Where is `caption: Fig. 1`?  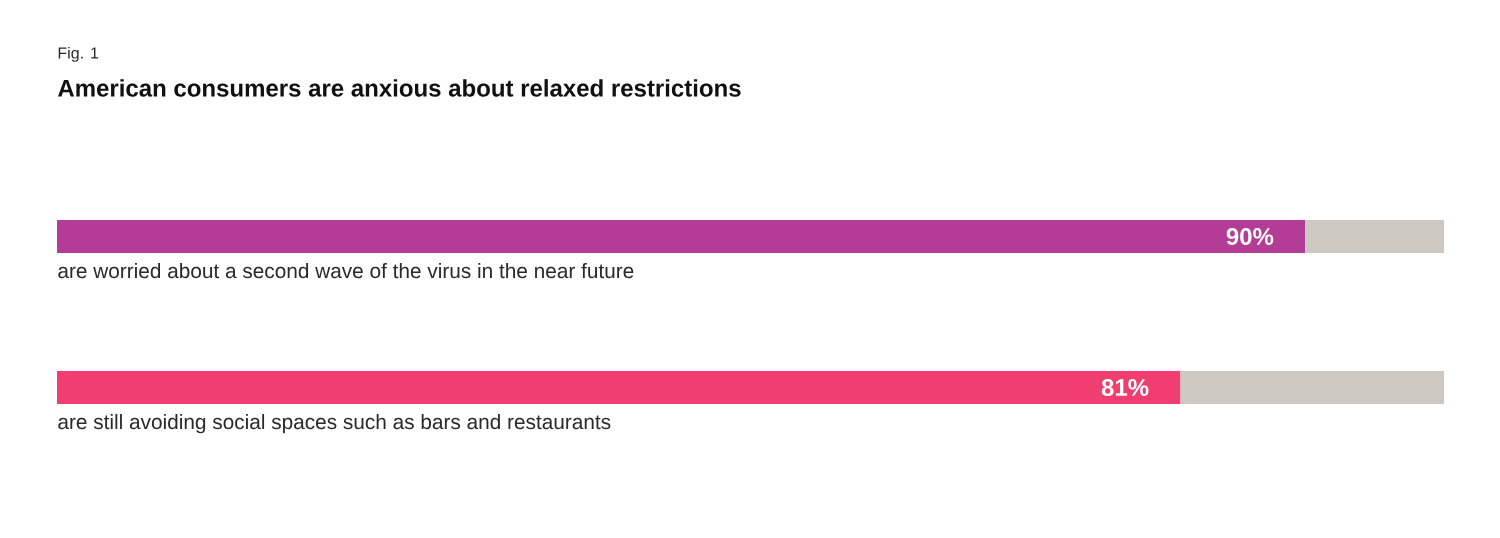 caption: Fig. 1 is located at coordinates (78, 54).